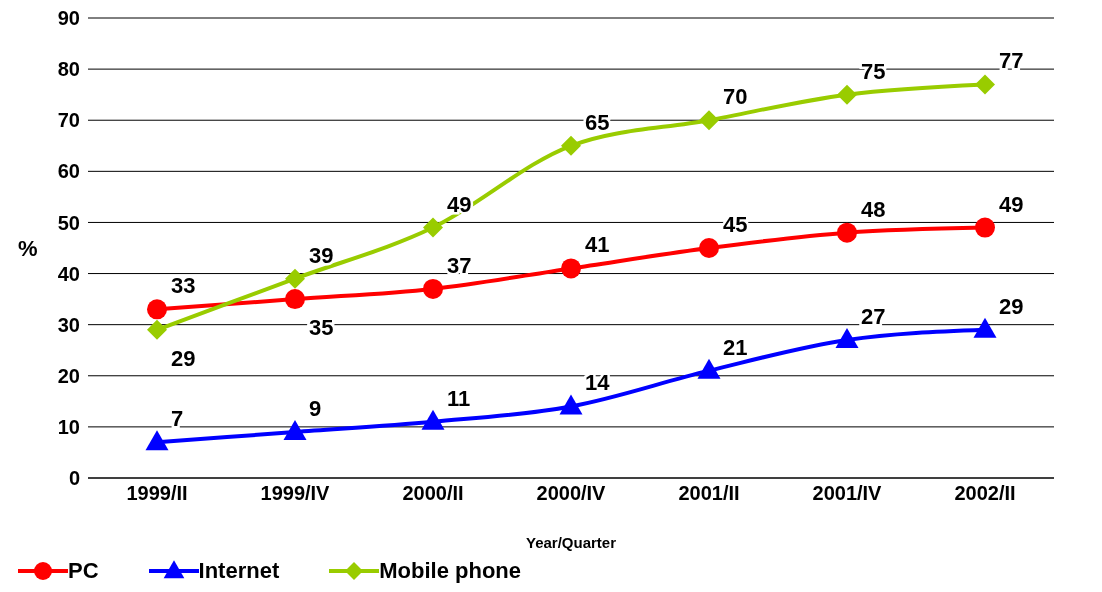  Describe the element at coordinates (1011, 61) in the screenshot. I see `data-label: 77` at that location.